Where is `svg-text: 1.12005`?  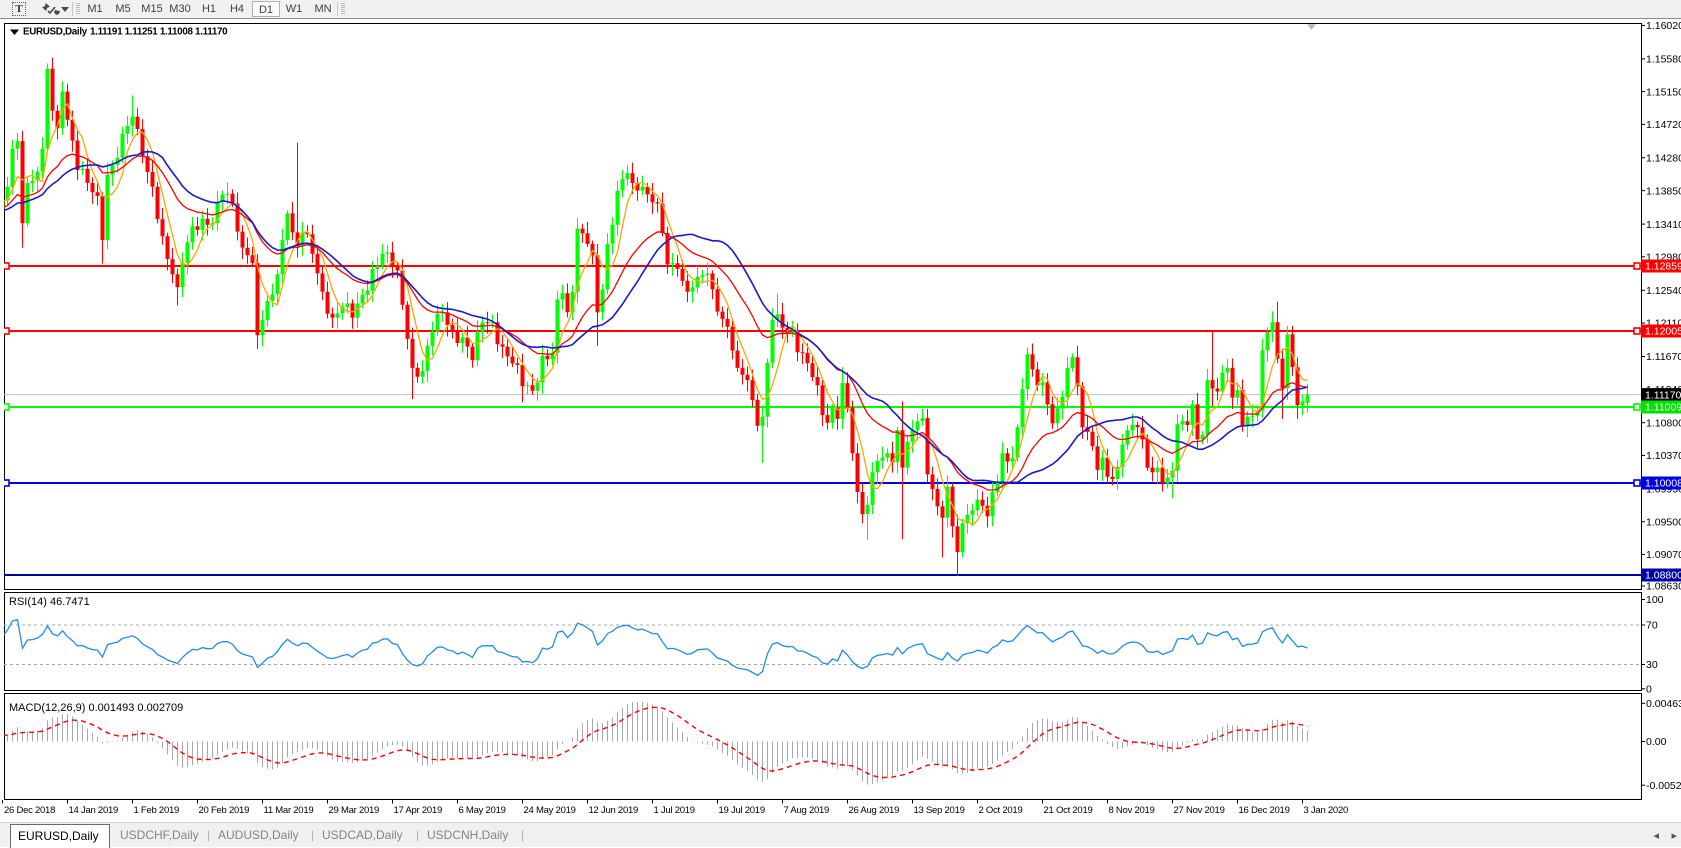
svg-text: 1.12005 is located at coordinates (1663, 332).